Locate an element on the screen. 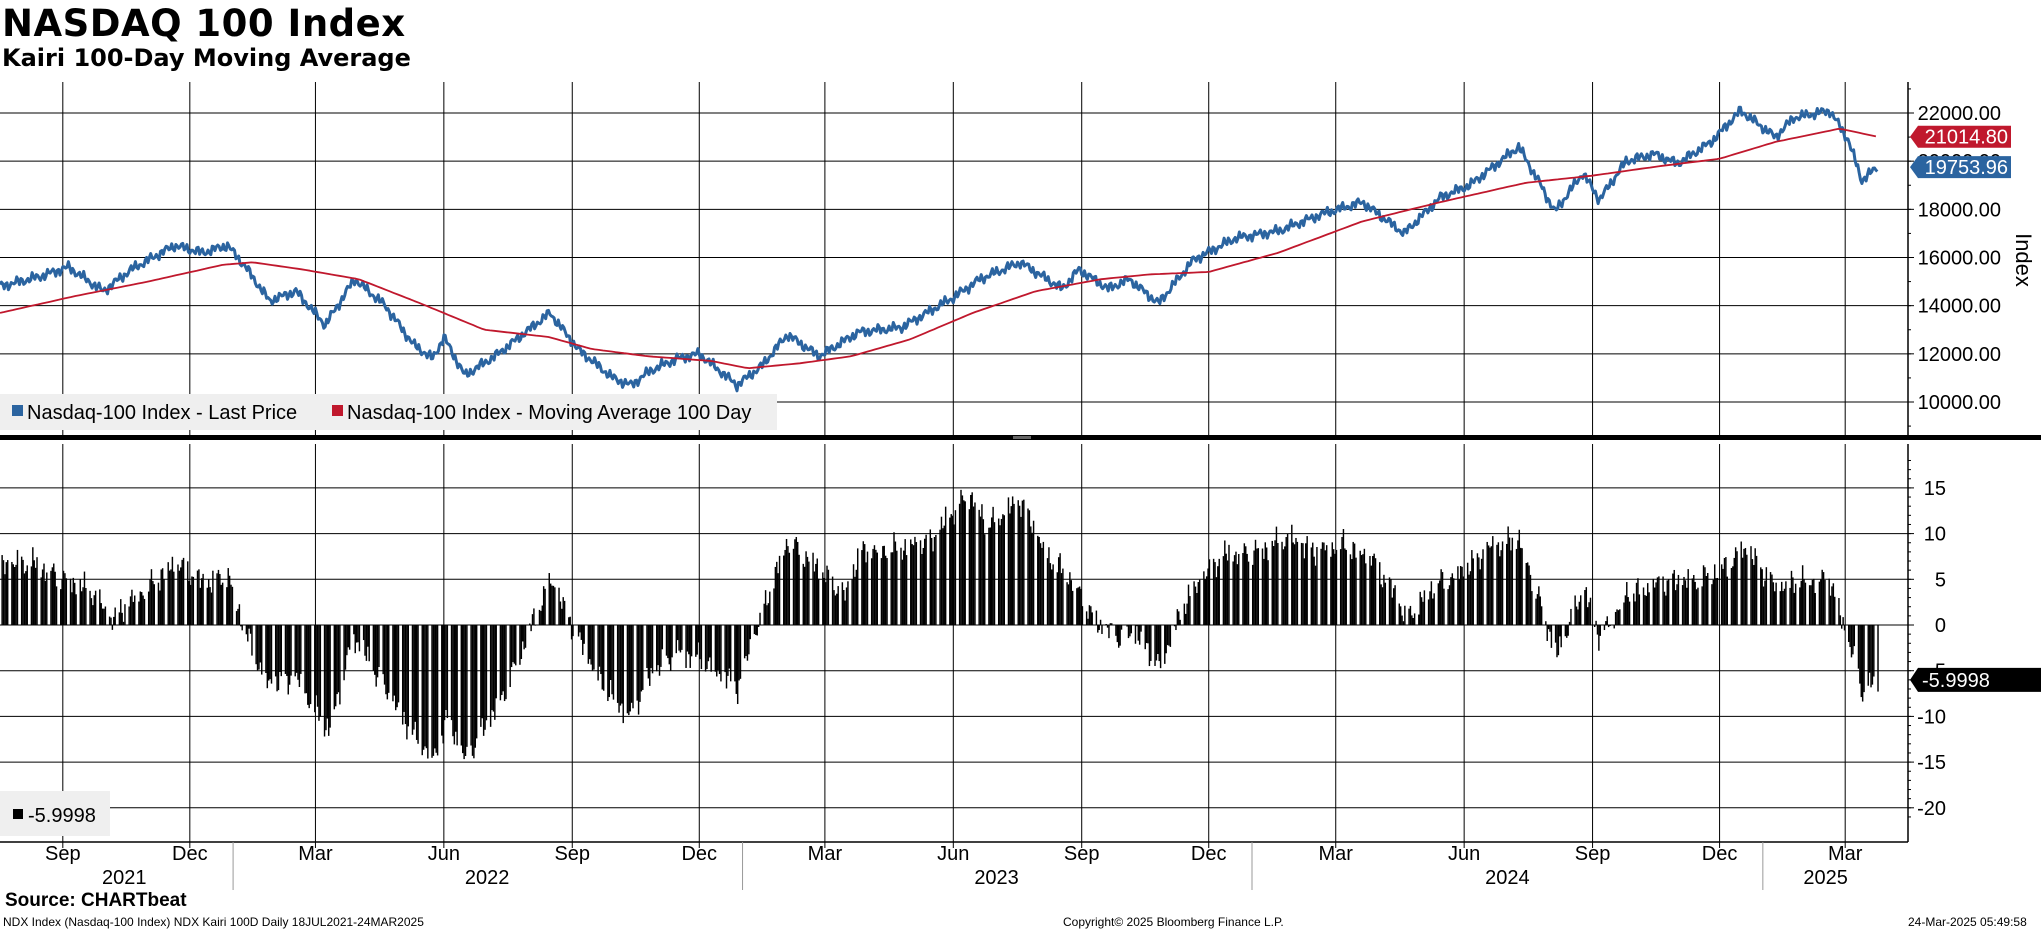 This screenshot has height=932, width=2041. tick-label-x-month: Mar is located at coordinates (315, 854).